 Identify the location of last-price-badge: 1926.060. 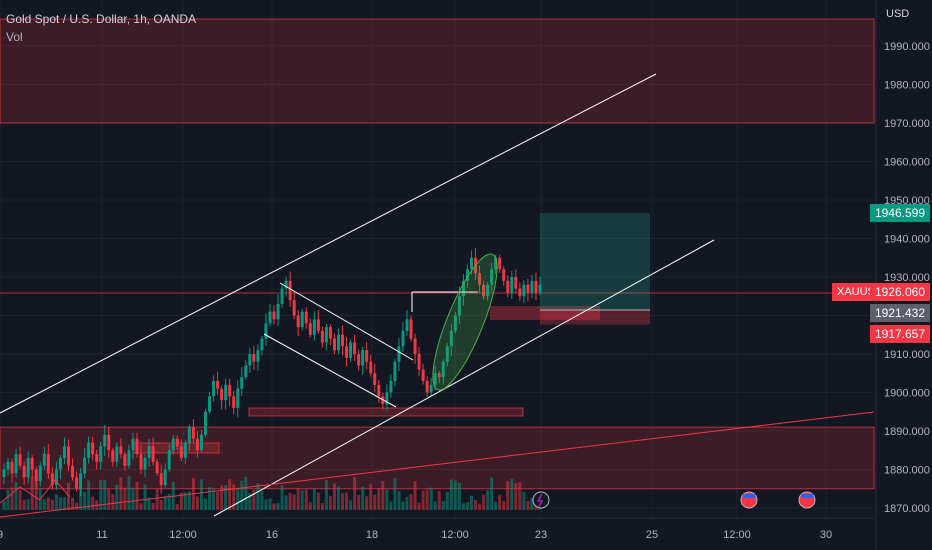
(899, 292).